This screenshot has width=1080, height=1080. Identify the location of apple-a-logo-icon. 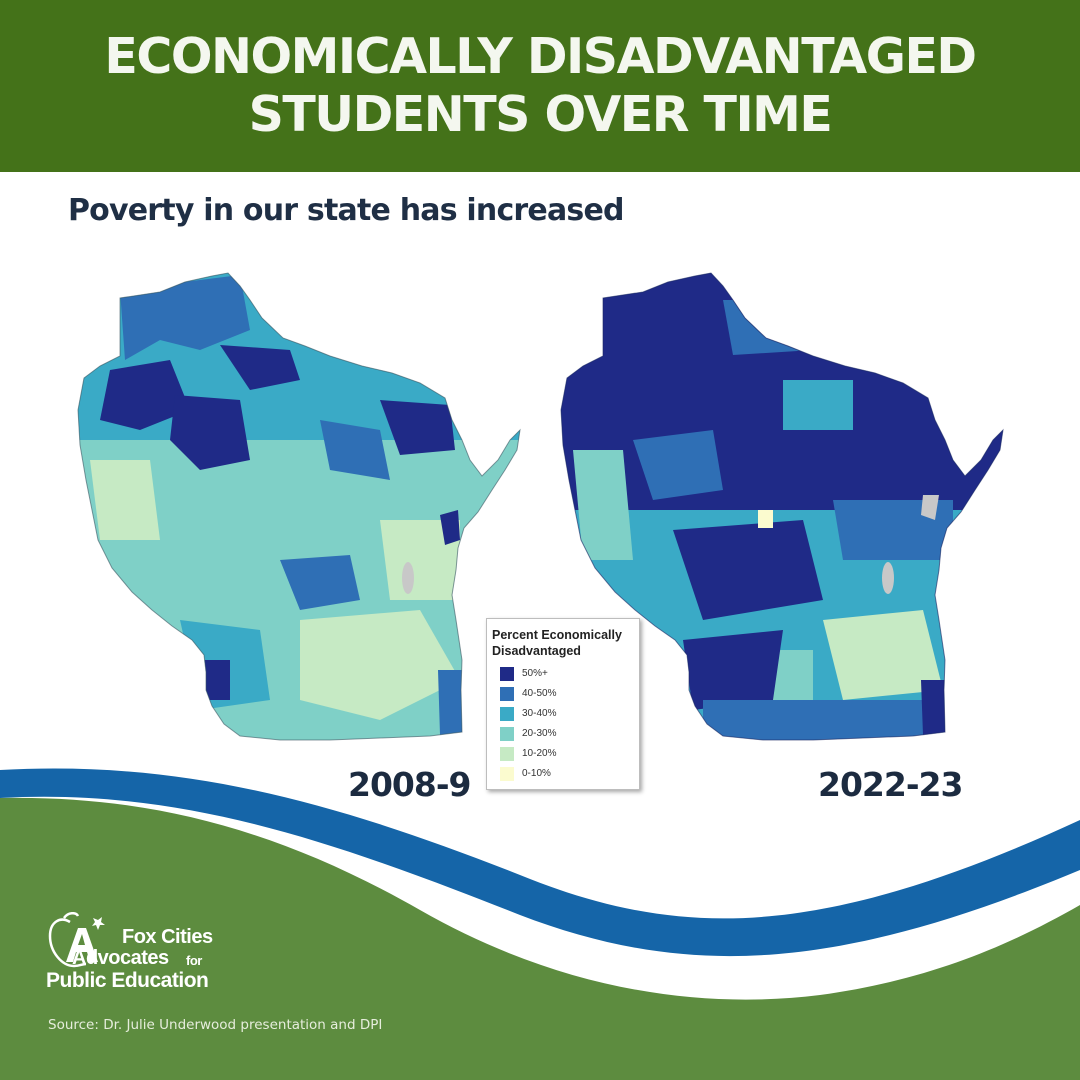
(76, 940).